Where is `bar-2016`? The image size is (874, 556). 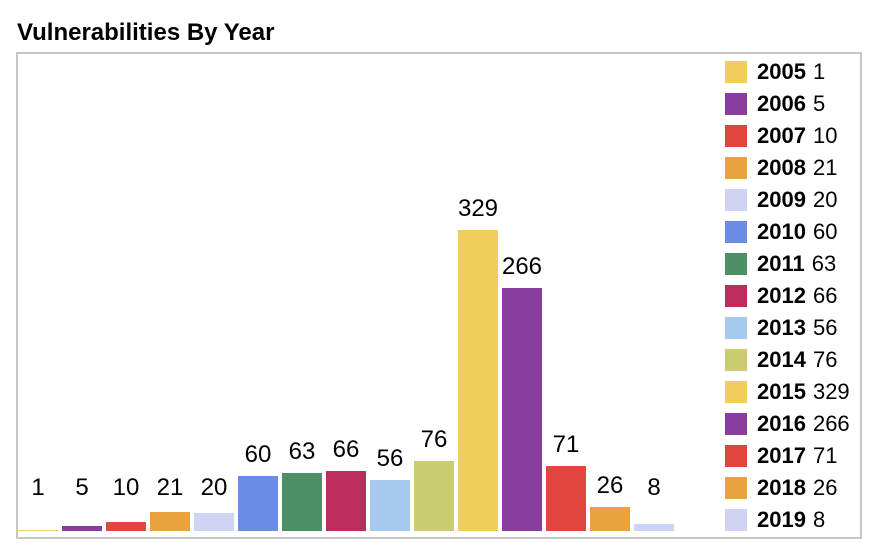 bar-2016 is located at coordinates (522, 409).